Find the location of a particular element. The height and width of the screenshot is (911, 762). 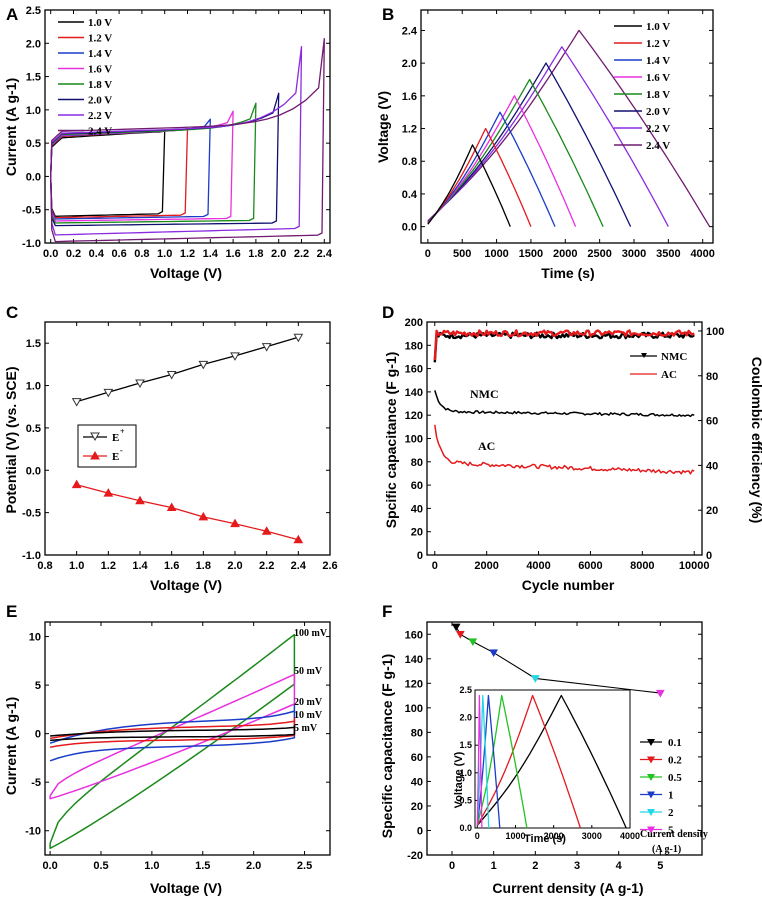

panel-b-xtick-label: 3000 is located at coordinates (634, 254).